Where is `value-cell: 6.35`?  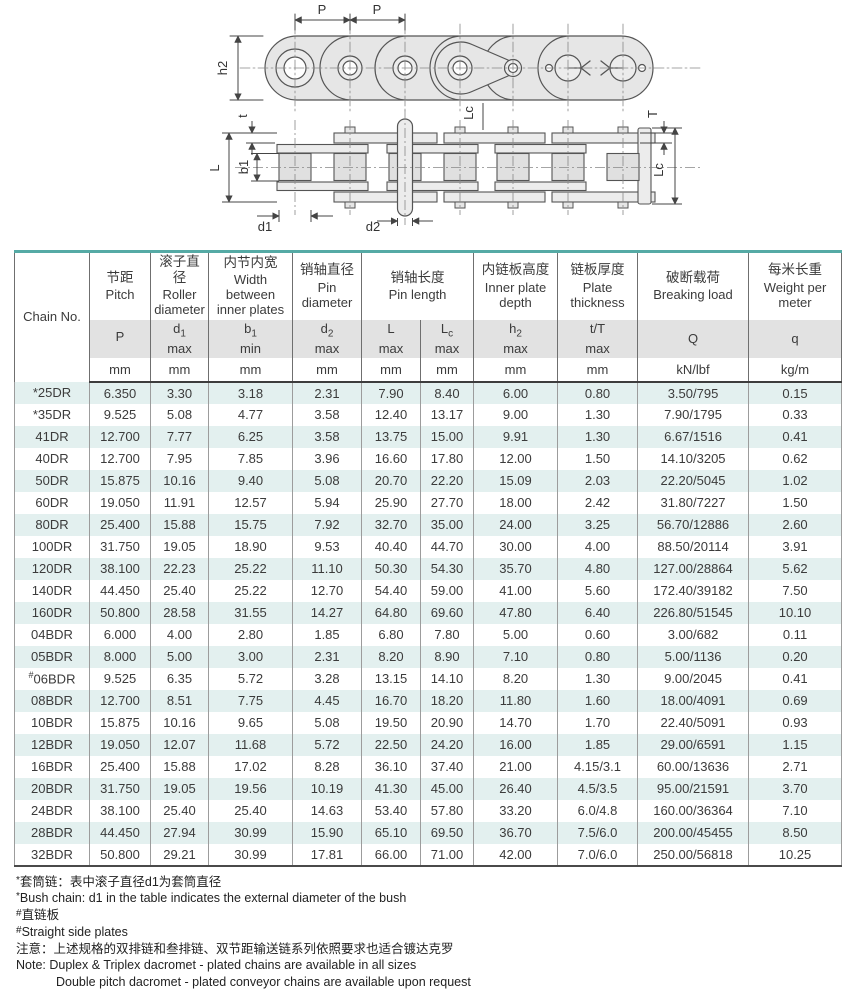 value-cell: 6.35 is located at coordinates (179, 678).